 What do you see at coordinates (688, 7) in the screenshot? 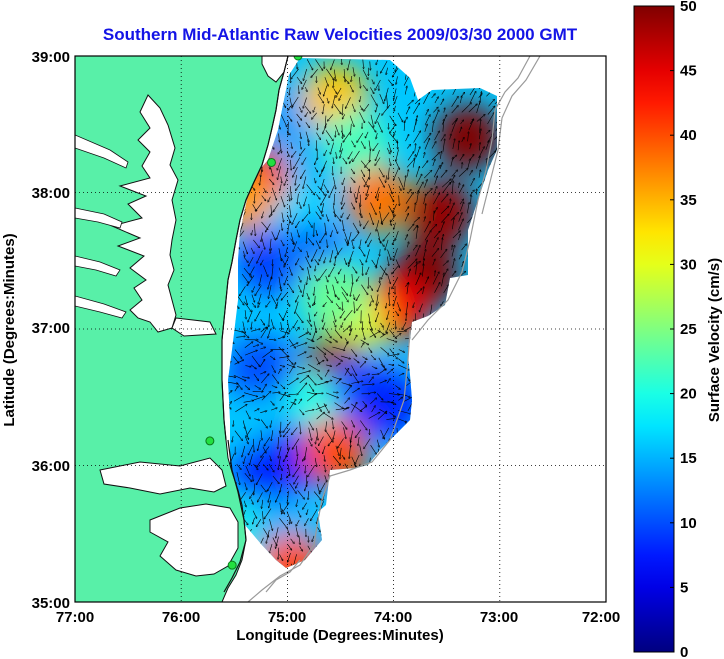
I see `colorbar-tick-label: 50` at bounding box center [688, 7].